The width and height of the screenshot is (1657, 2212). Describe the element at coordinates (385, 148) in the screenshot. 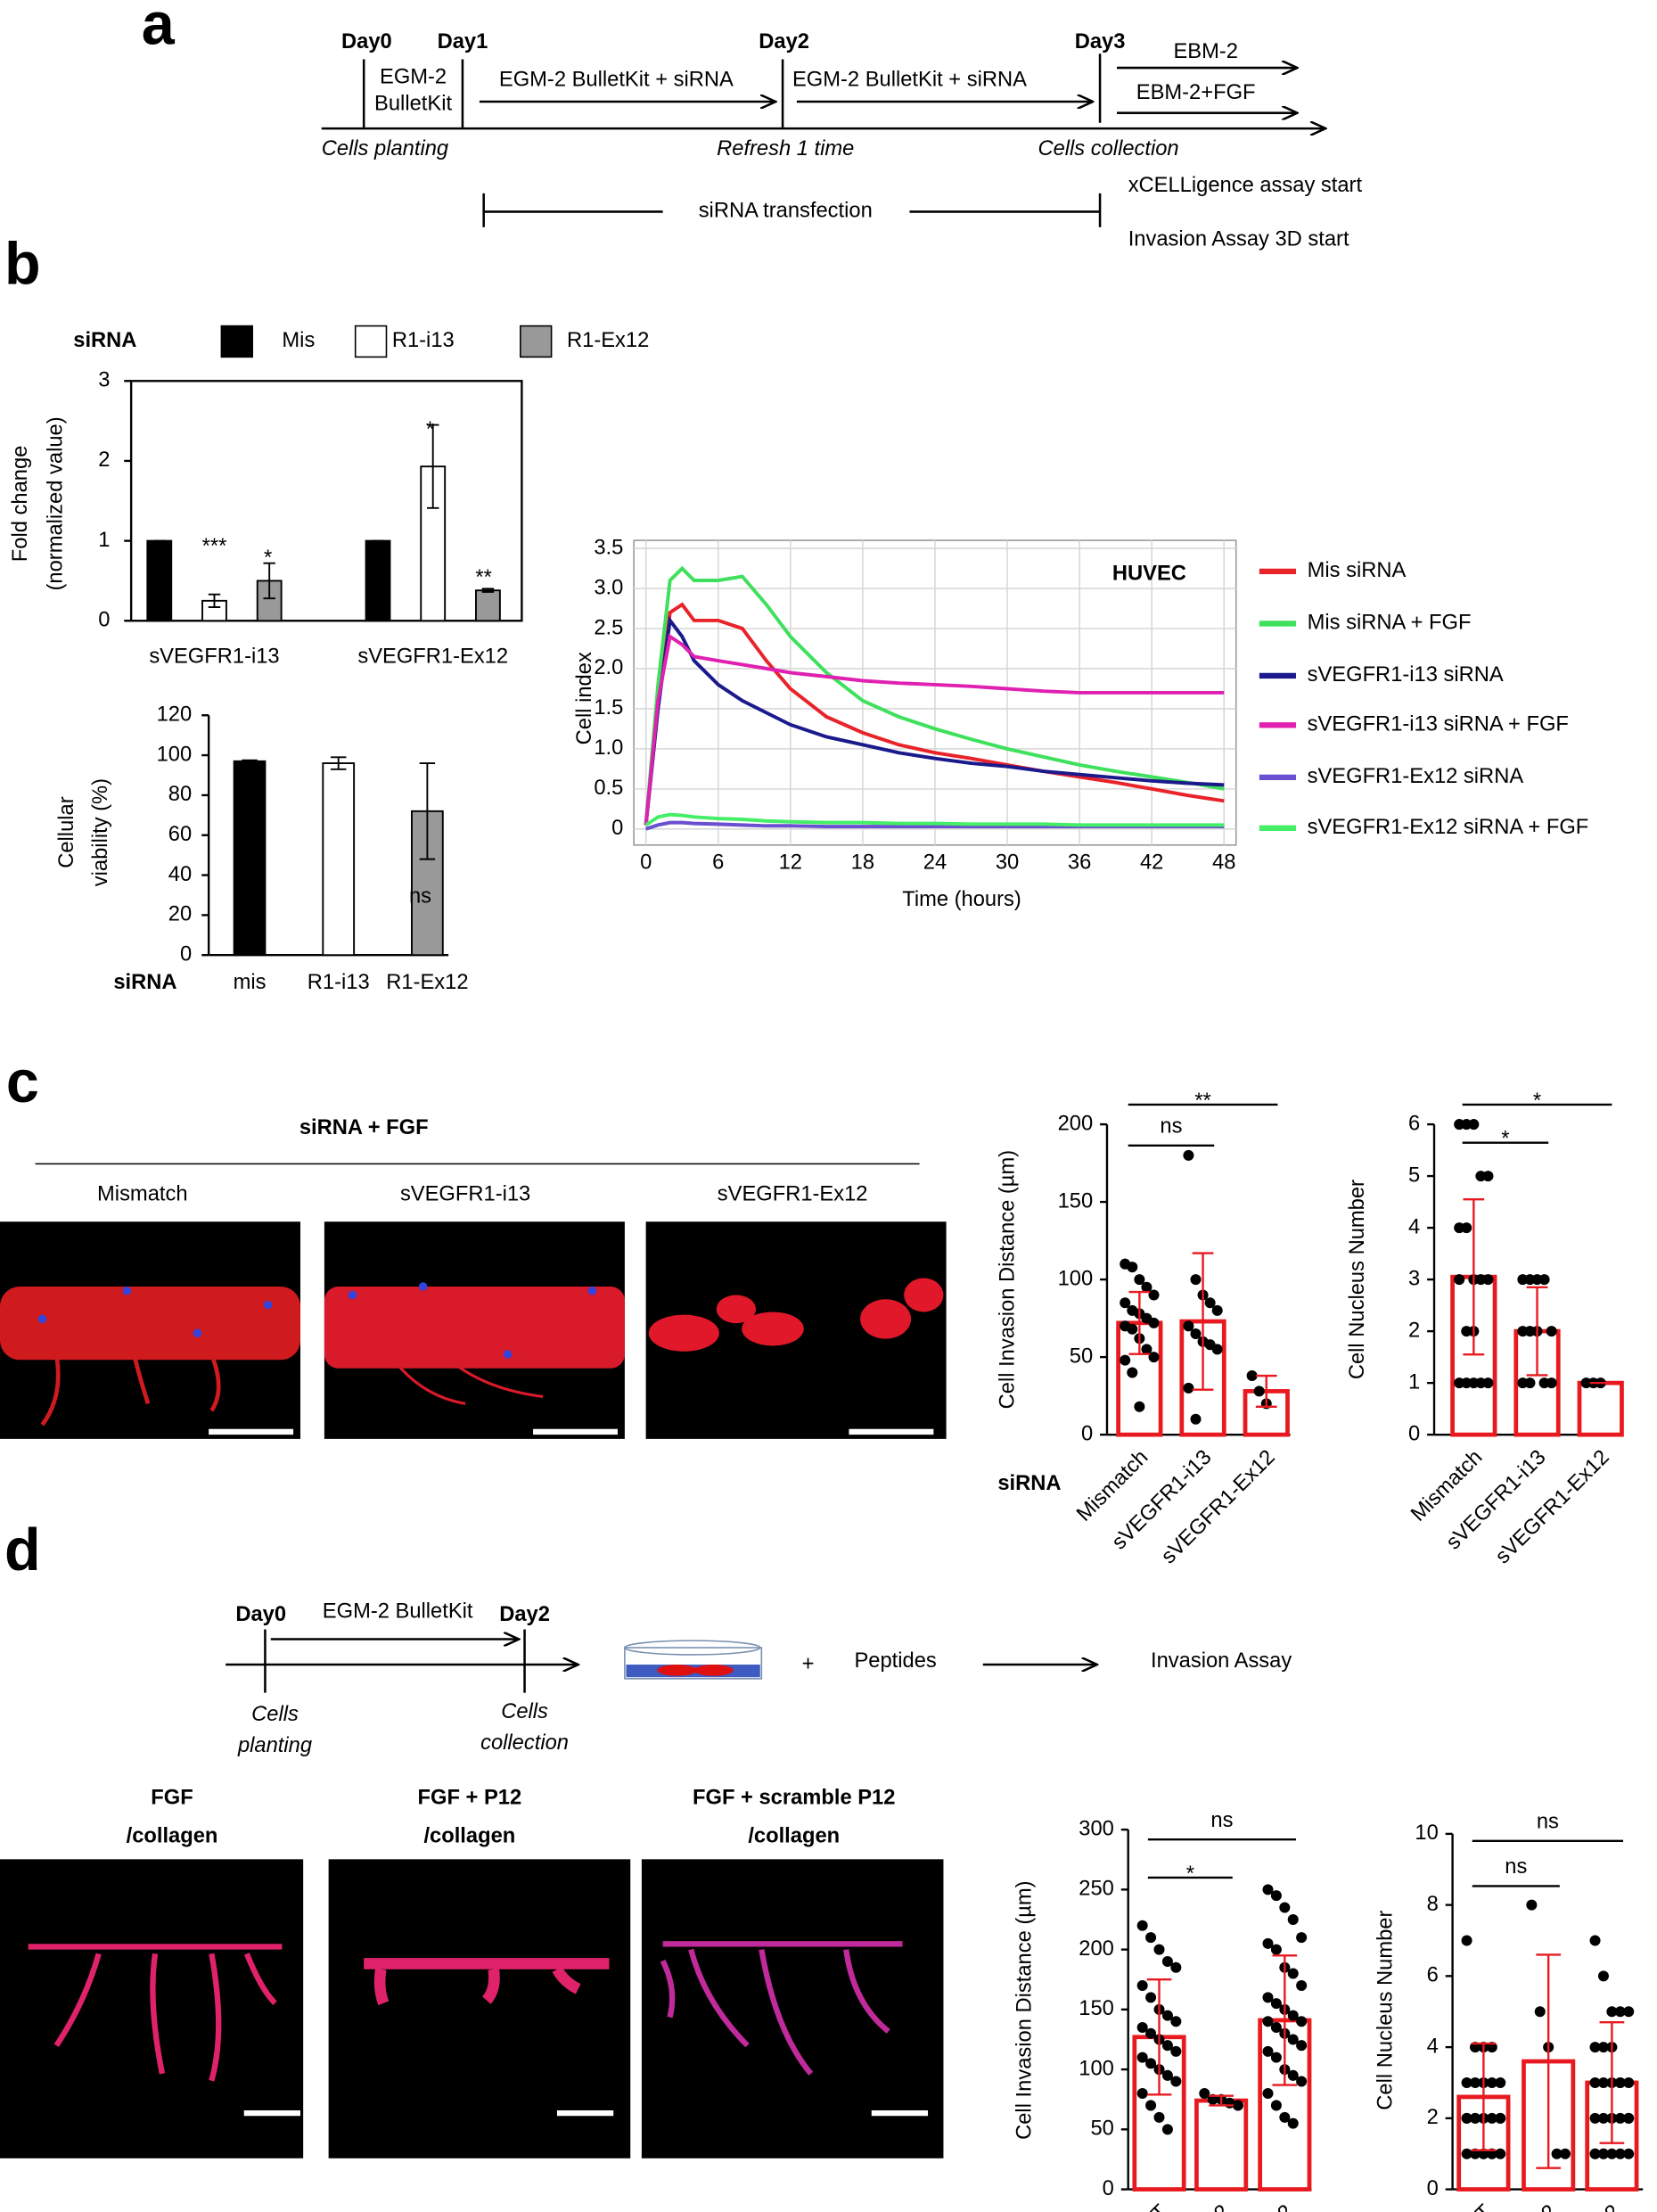

I see `event-label: Cells planting` at that location.